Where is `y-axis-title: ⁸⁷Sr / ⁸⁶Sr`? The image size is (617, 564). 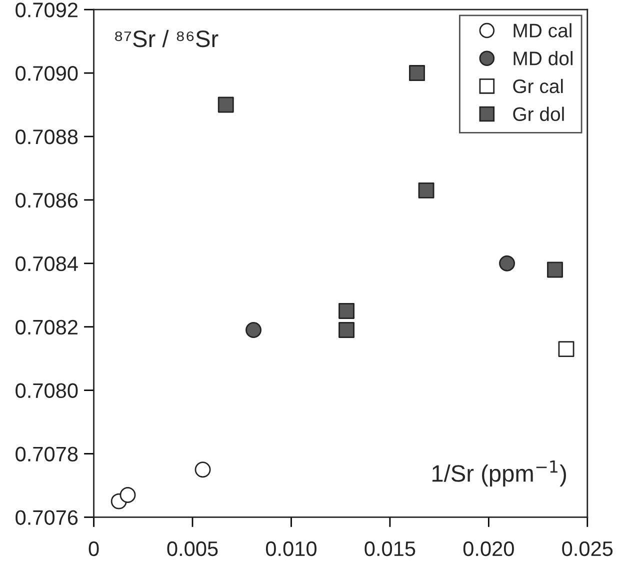
y-axis-title: ⁸⁷Sr / ⁸⁶Sr is located at coordinates (166, 39).